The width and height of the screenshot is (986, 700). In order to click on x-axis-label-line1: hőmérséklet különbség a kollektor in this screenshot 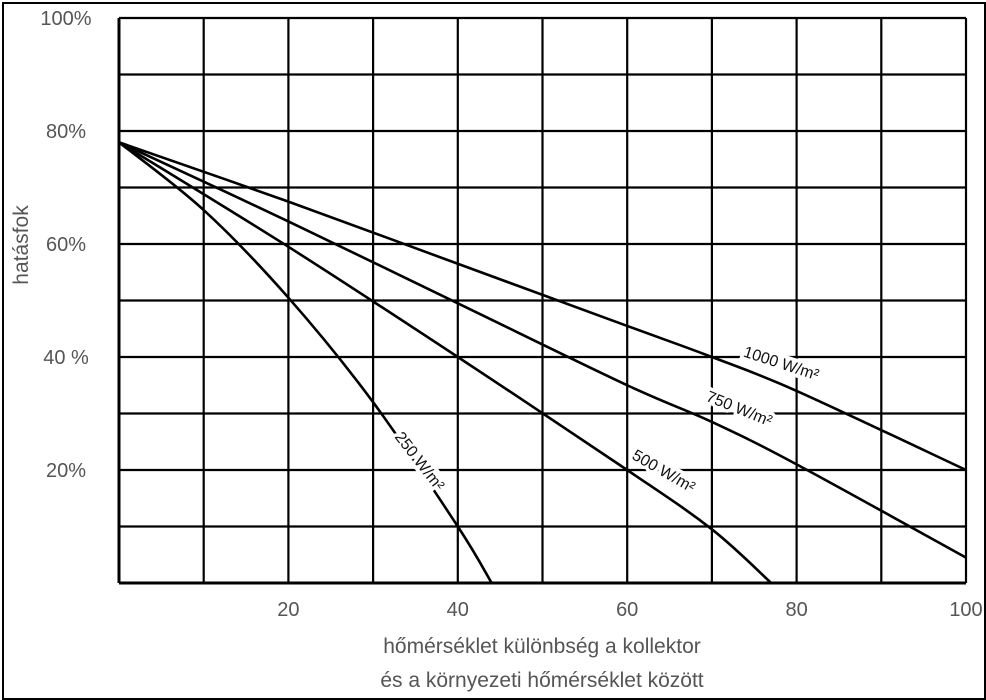, I will do `click(542, 646)`.